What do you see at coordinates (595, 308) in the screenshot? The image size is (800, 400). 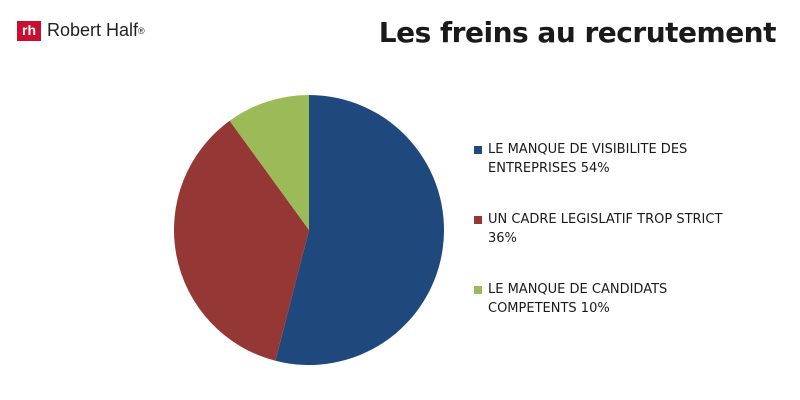 I see `legend-value: 10%` at bounding box center [595, 308].